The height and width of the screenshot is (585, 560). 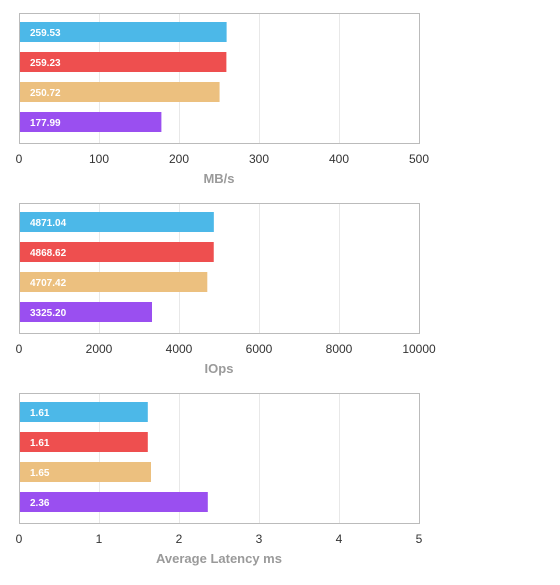 I want to click on x-tick-label: 4, so click(x=339, y=539).